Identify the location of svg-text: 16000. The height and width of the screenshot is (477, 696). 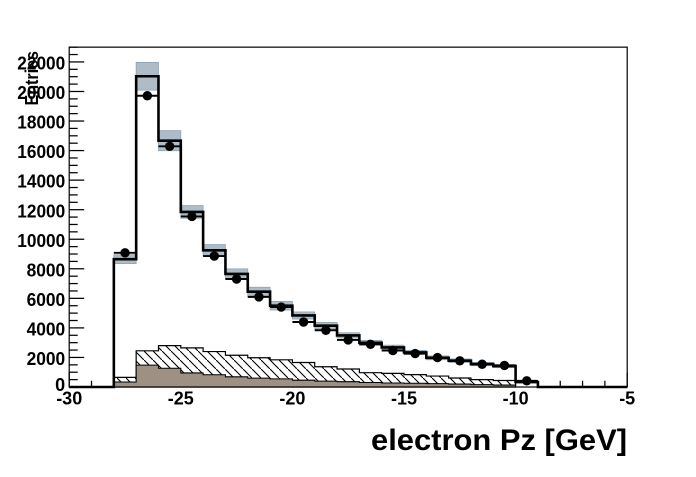
(41, 152).